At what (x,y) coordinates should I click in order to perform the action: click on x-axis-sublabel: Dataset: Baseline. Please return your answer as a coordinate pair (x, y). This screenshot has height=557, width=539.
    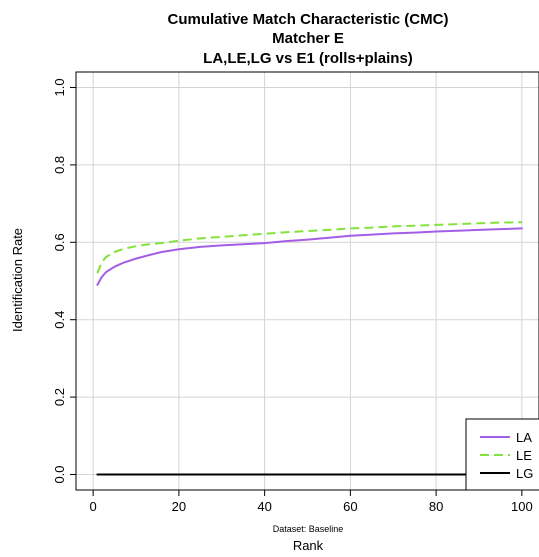
    Looking at the image, I should click on (308, 529).